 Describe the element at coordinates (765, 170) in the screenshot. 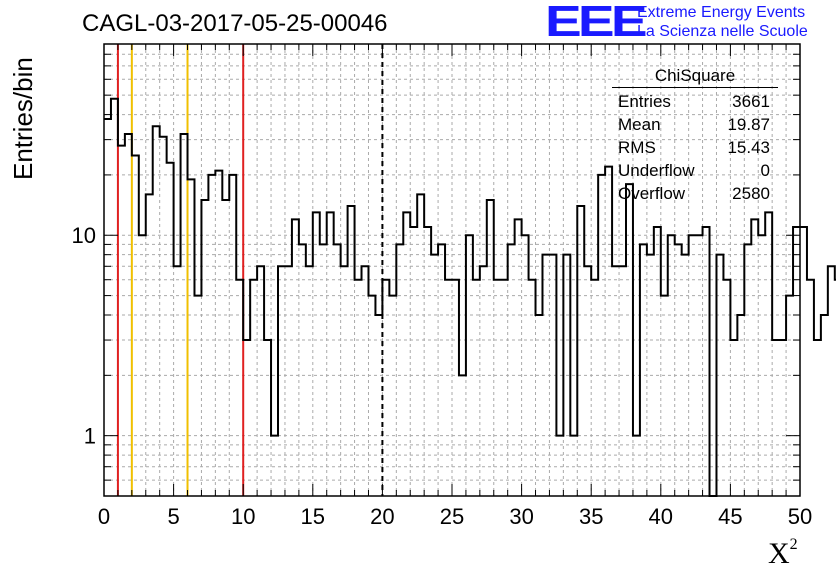

I see `stats-value: 0` at that location.